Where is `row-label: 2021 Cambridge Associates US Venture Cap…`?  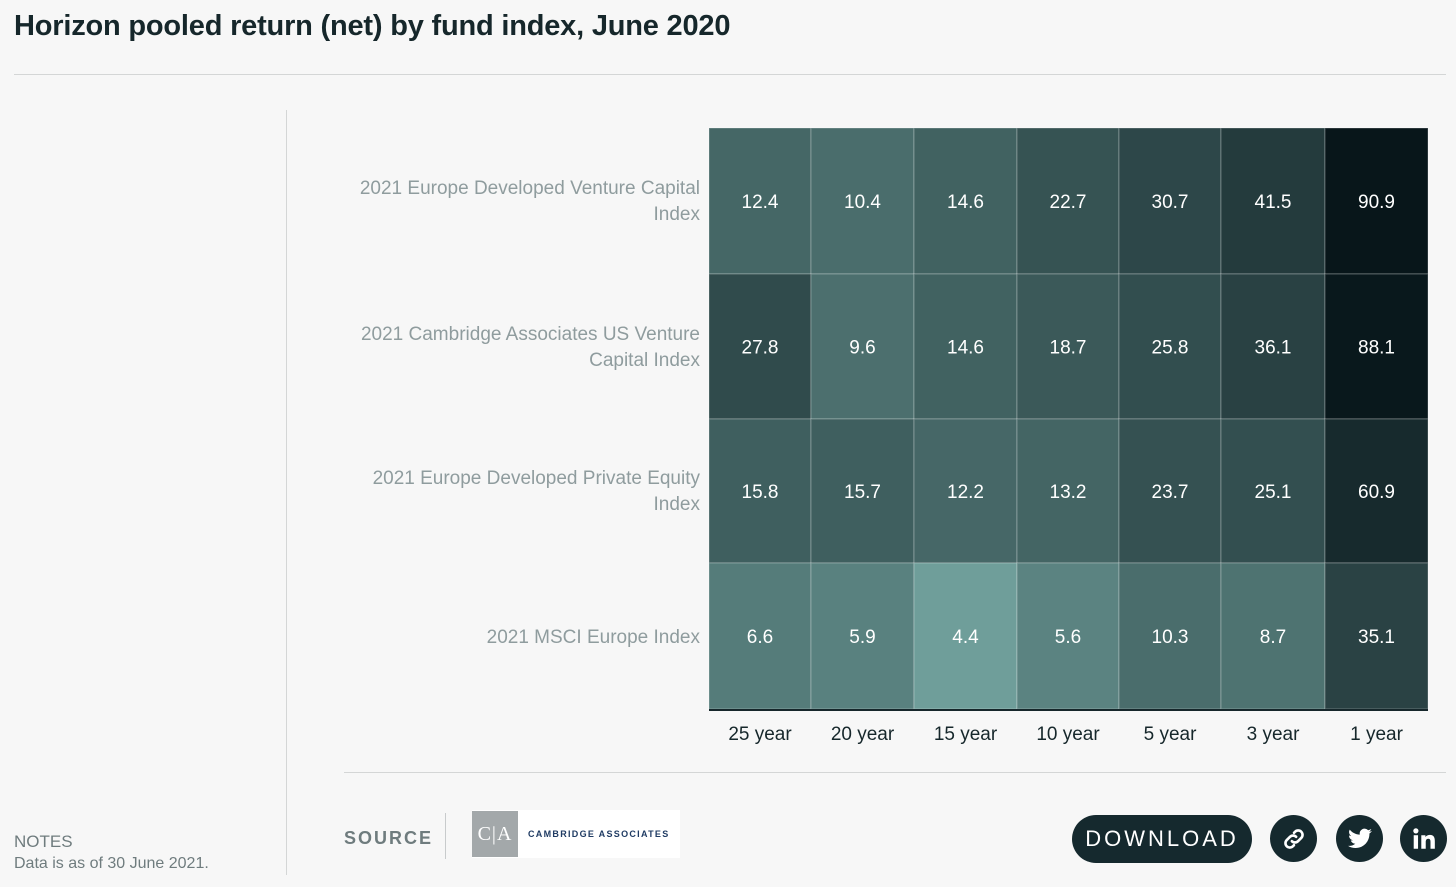 row-label: 2021 Cambridge Associates US Venture Cap… is located at coordinates (530, 347).